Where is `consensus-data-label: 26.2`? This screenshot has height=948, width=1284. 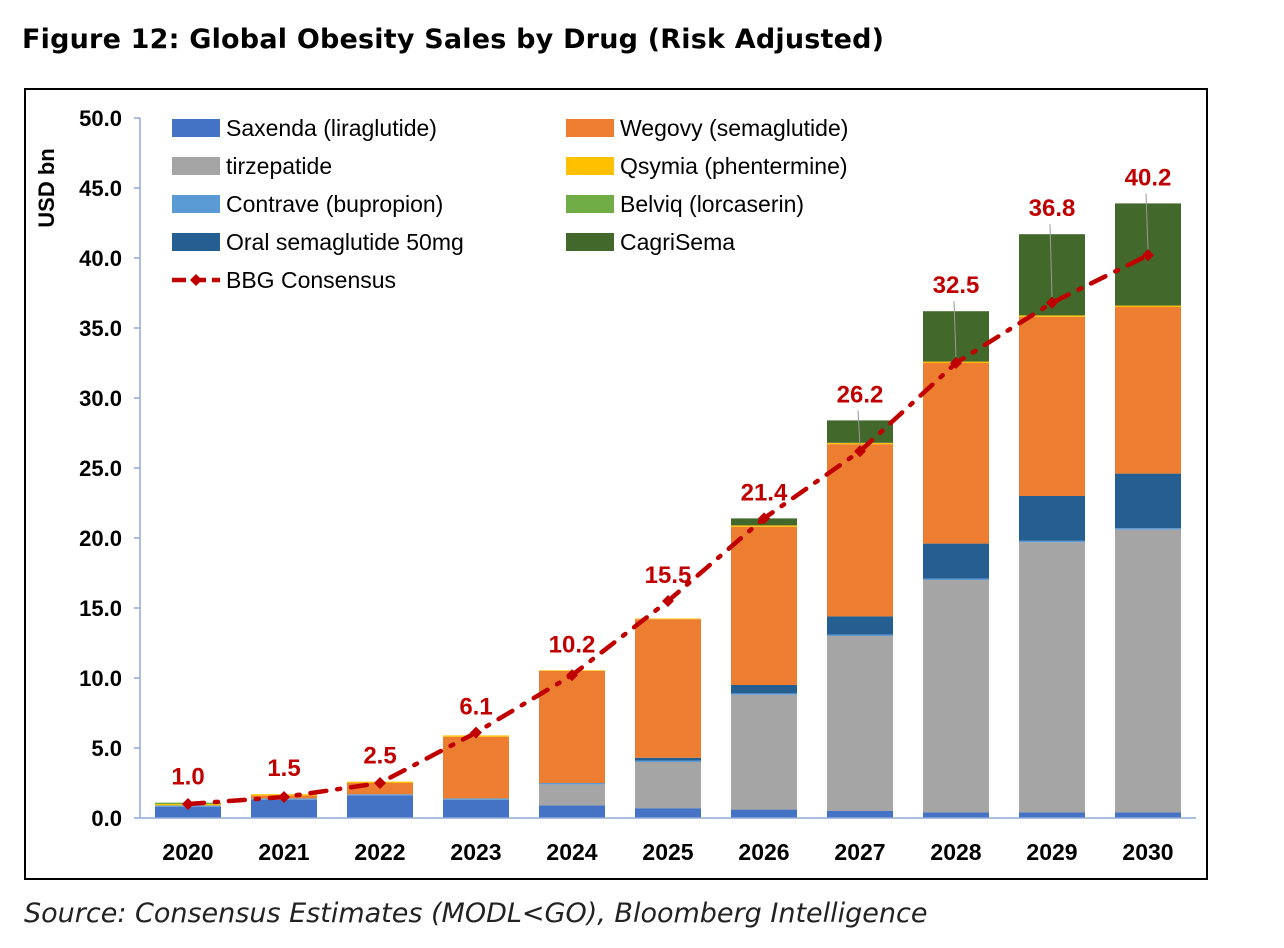 consensus-data-label: 26.2 is located at coordinates (860, 394).